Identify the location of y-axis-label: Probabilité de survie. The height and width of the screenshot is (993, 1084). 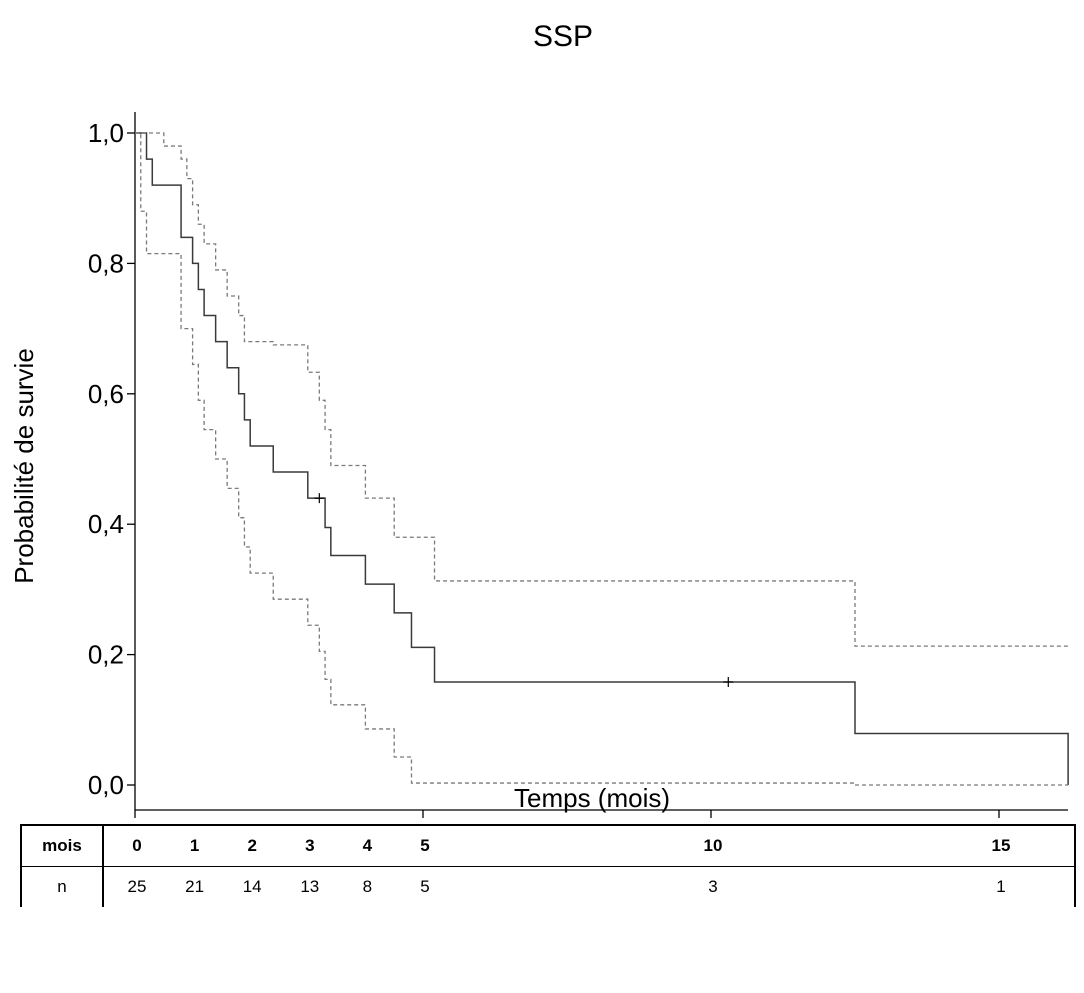
(24, 466).